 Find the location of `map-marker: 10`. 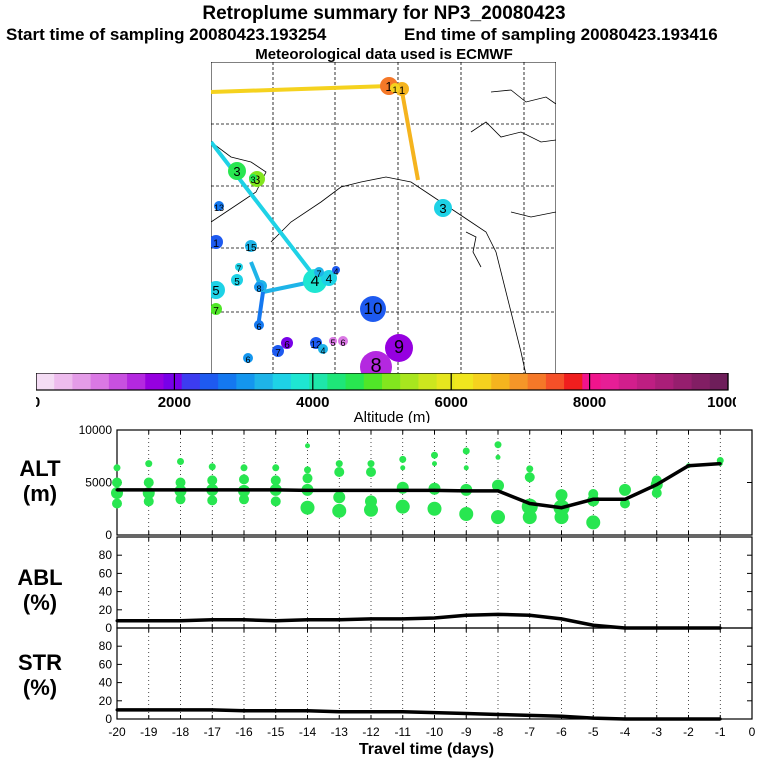

map-marker: 10 is located at coordinates (373, 309).